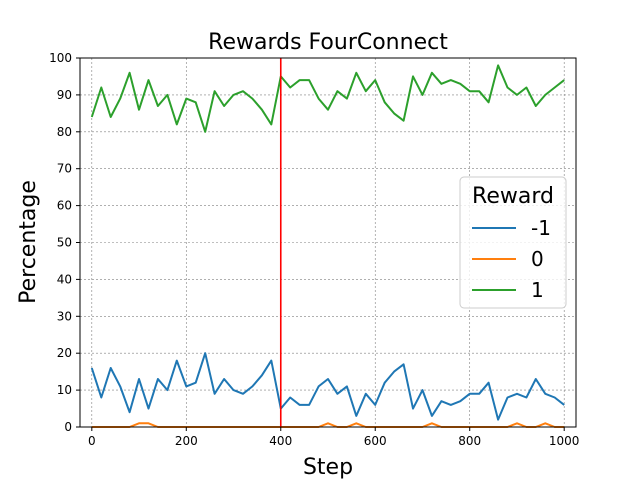 The image size is (640, 480). I want to click on legend-box, so click(513, 242).